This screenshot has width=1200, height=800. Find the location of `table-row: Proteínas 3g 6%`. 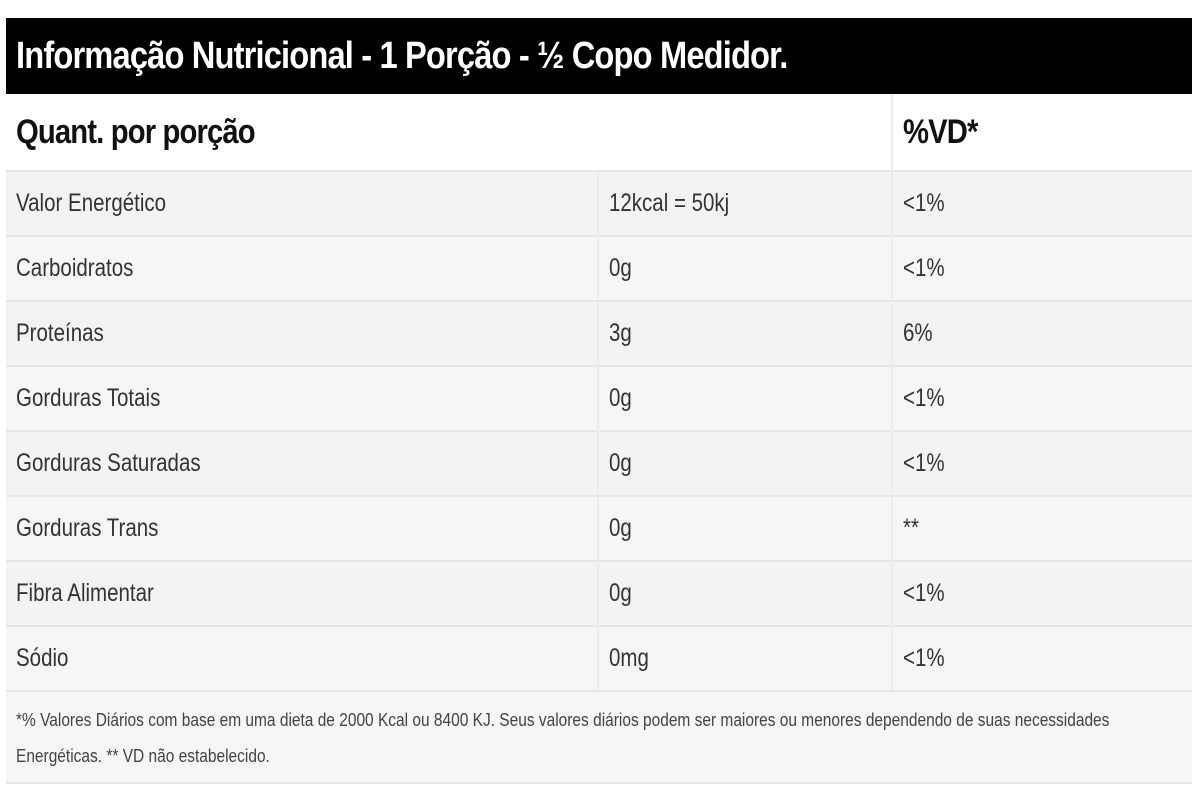

table-row: Proteínas 3g 6% is located at coordinates (599, 333).